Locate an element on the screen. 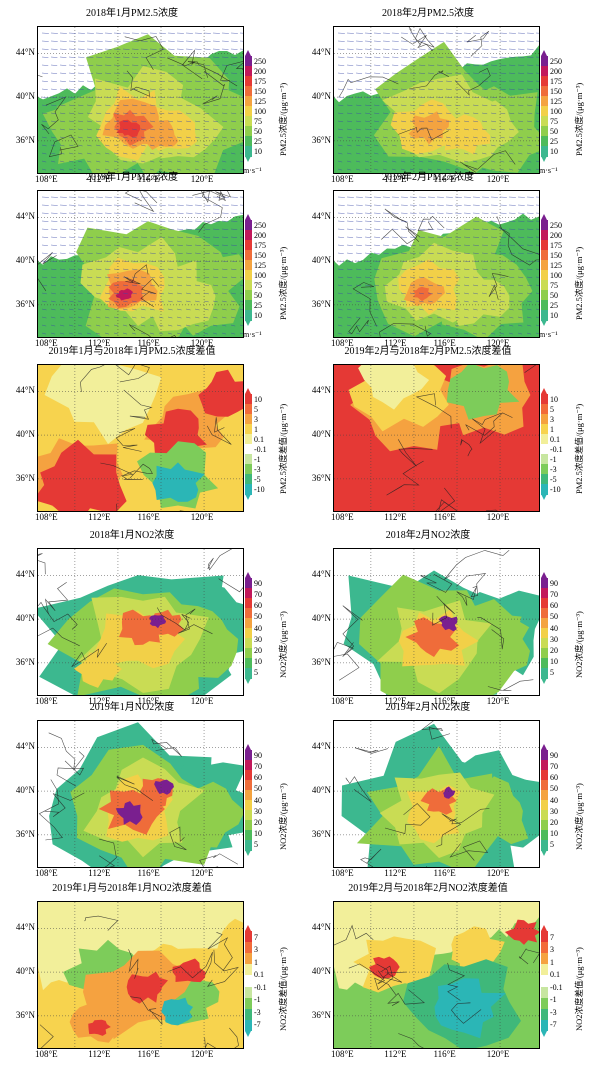  colorbar-unit: PM2.5浓度/(μg·m⁻³) is located at coordinates (579, 283).